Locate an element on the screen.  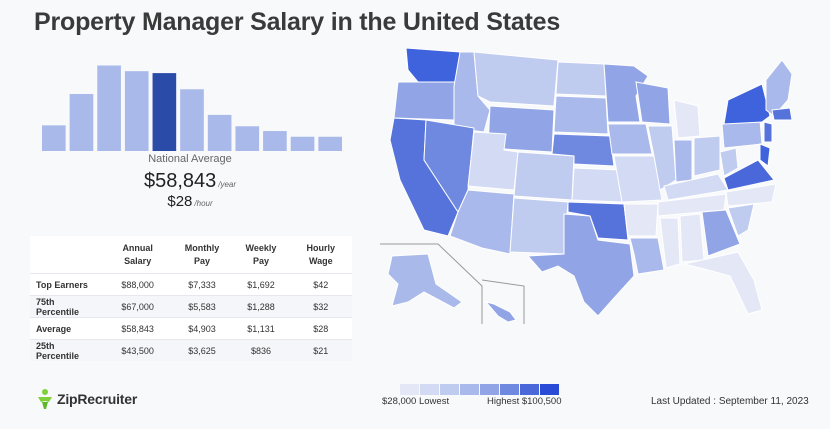
cell-hourly: $21 is located at coordinates (320, 350).